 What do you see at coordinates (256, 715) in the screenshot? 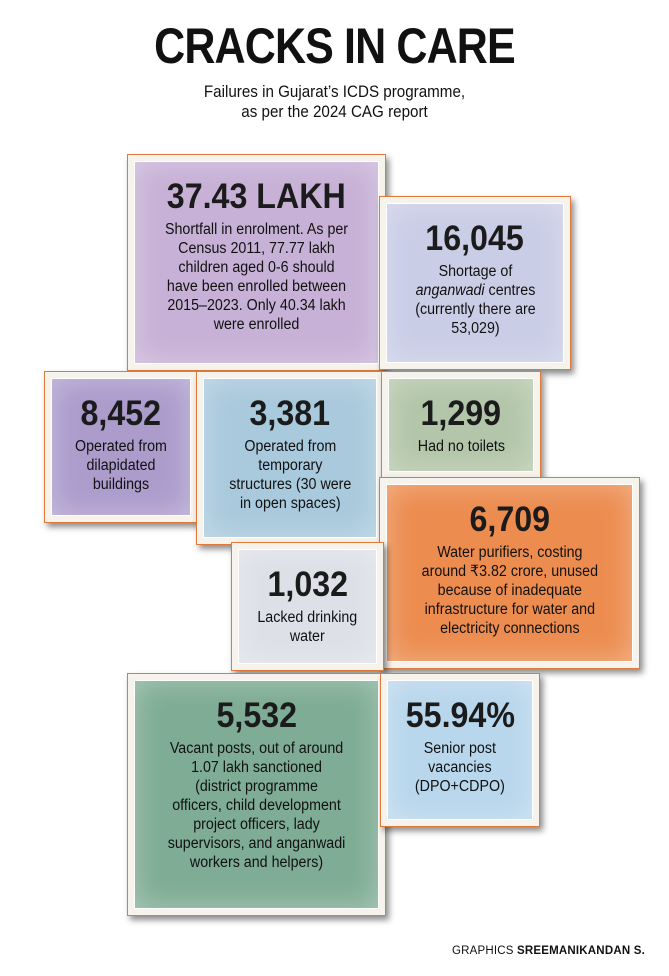
I see `card-value: 5,532` at bounding box center [256, 715].